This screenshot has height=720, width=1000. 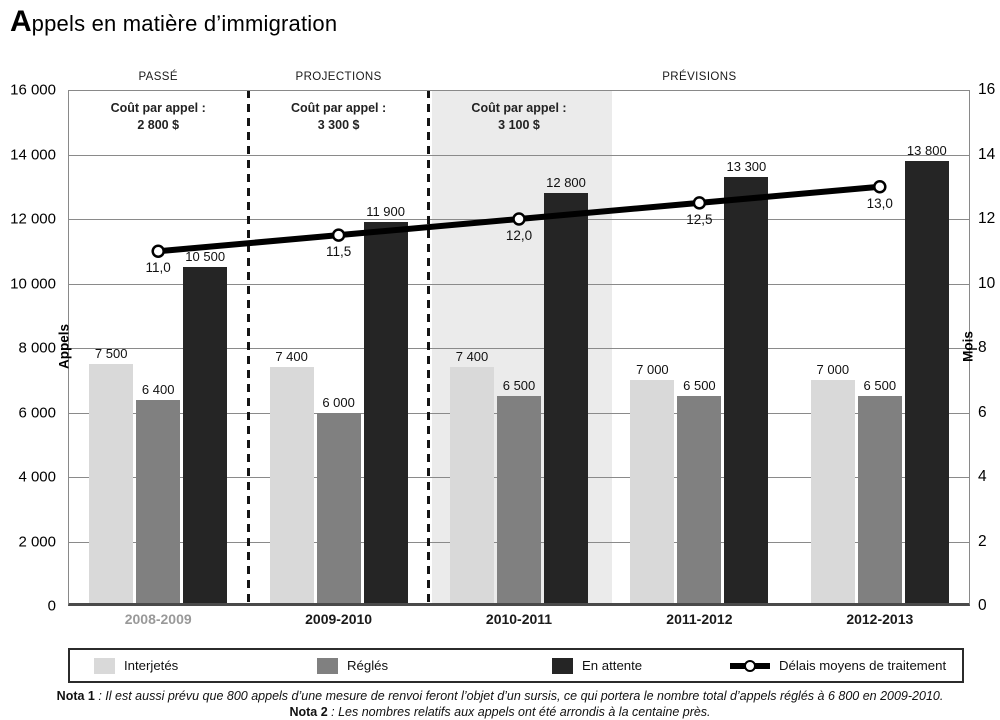 What do you see at coordinates (104, 665) in the screenshot?
I see `interjetes-swatch-icon` at bounding box center [104, 665].